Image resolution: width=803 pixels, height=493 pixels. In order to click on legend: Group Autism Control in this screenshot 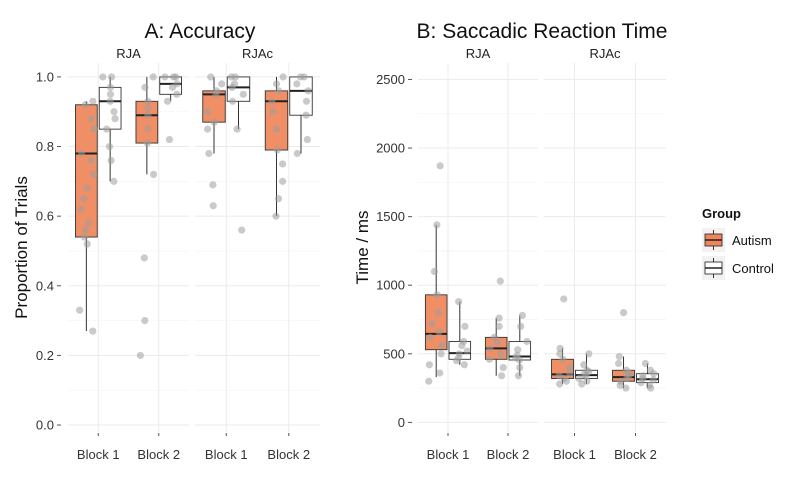, I will do `click(738, 243)`.